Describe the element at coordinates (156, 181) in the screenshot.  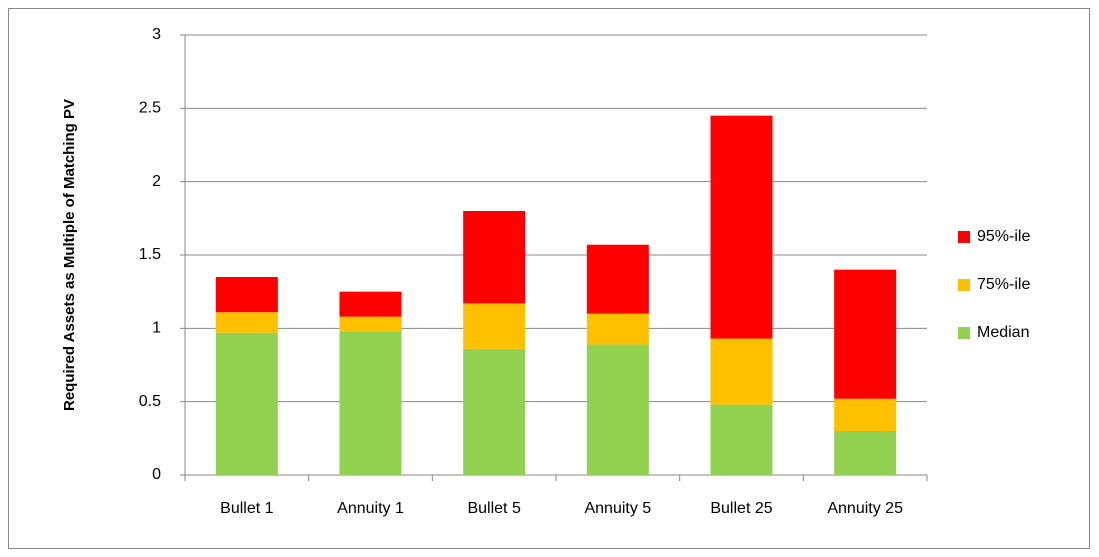
I see `y-tick-label: 2` at that location.